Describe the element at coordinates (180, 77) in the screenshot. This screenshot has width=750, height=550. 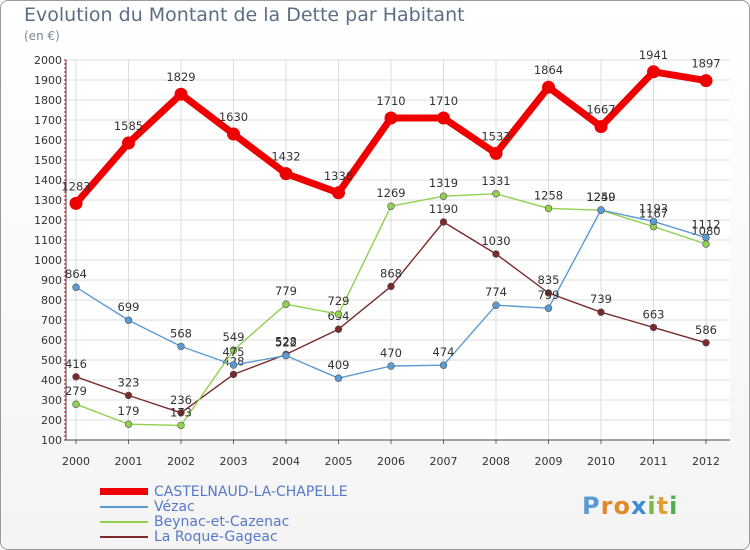
I see `data-label: 1829` at that location.